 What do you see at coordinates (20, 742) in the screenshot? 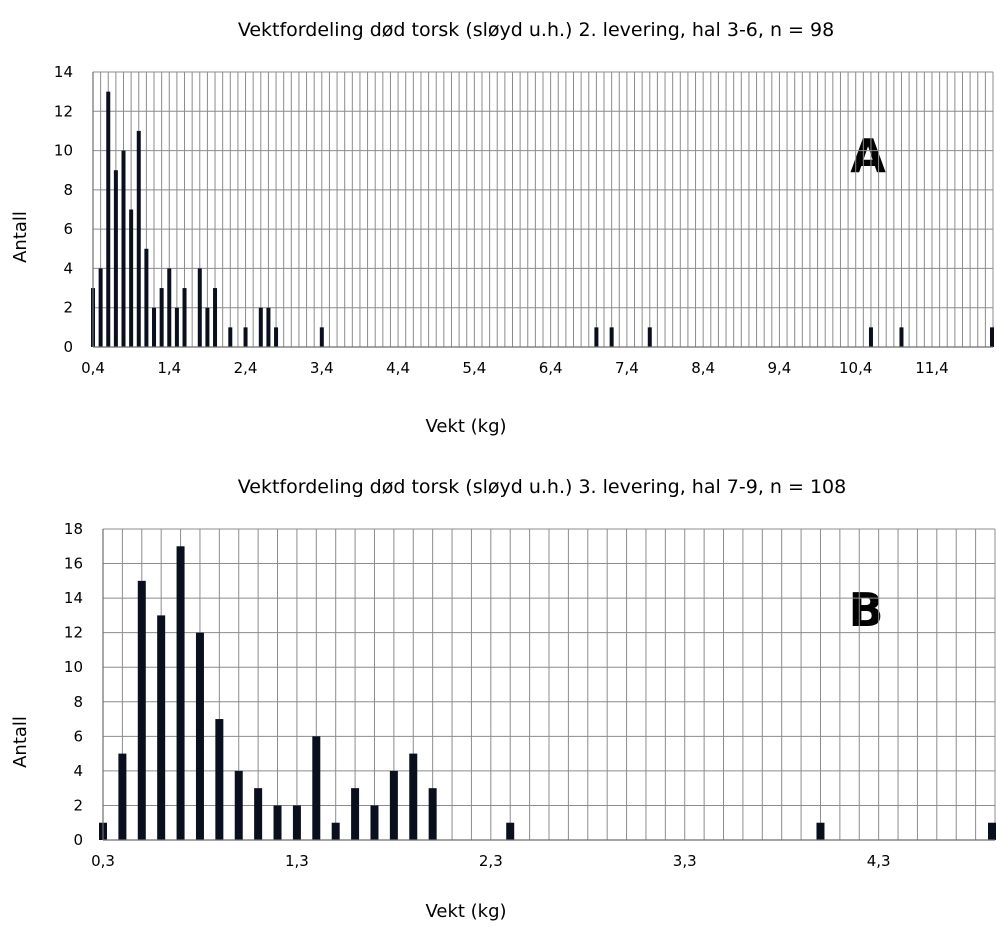
I see `y-axis-label-b: Antall` at bounding box center [20, 742].